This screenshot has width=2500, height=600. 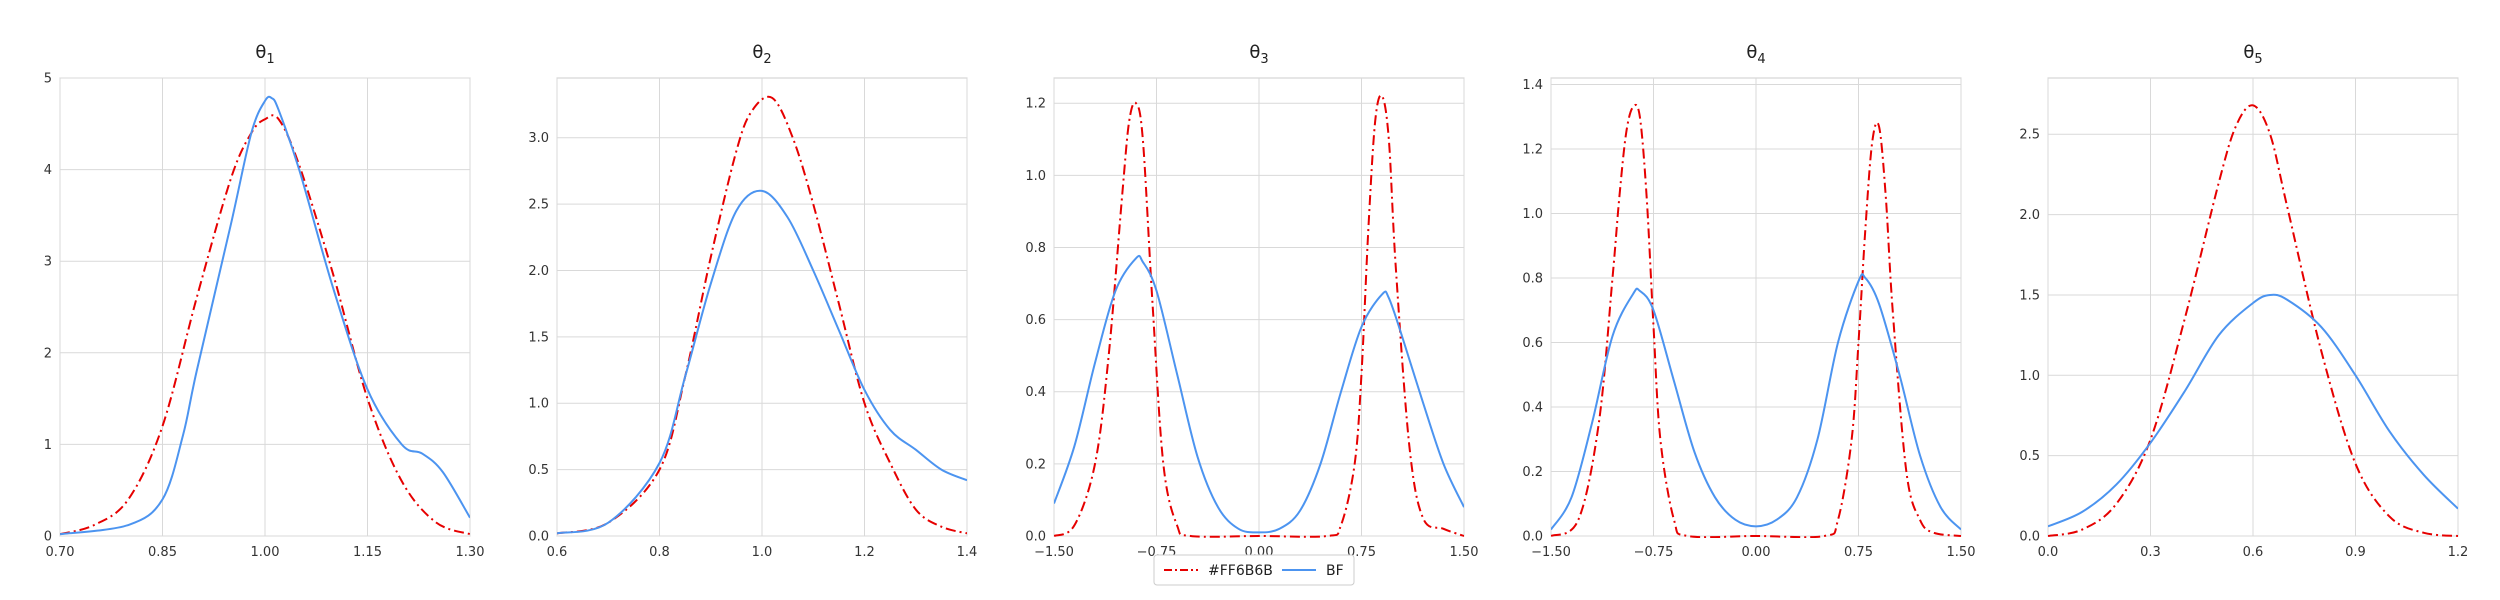 What do you see at coordinates (48, 537) in the screenshot?
I see `y-tick-label: 0` at bounding box center [48, 537].